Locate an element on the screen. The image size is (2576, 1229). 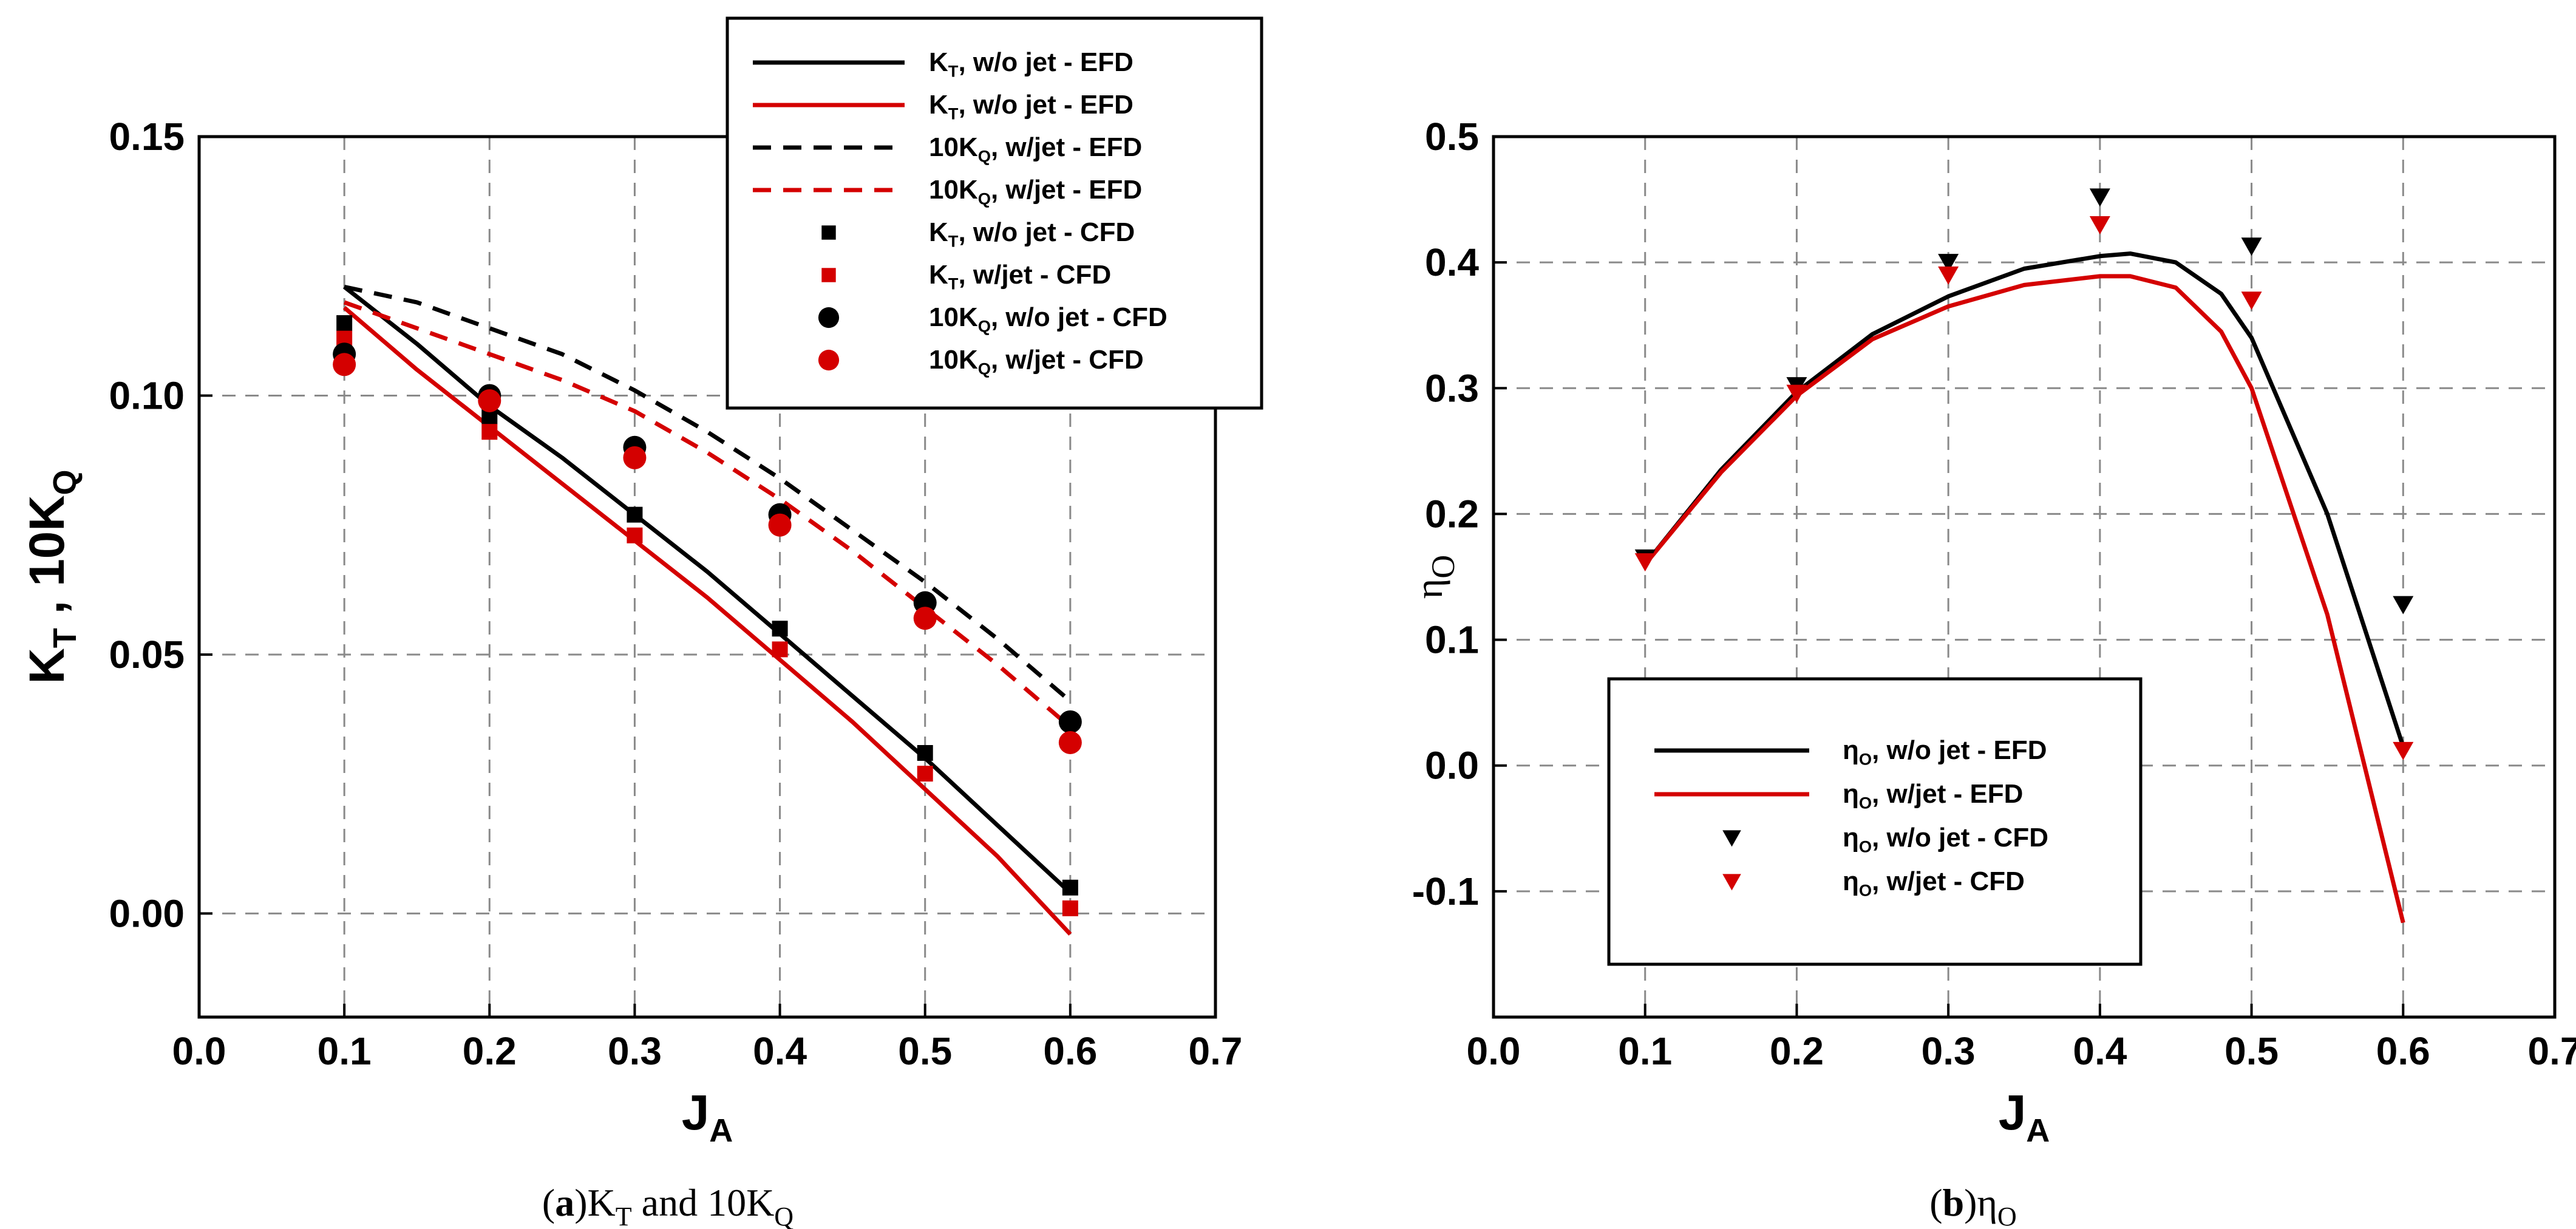
y-tick-label: 0.2 is located at coordinates (1452, 514).